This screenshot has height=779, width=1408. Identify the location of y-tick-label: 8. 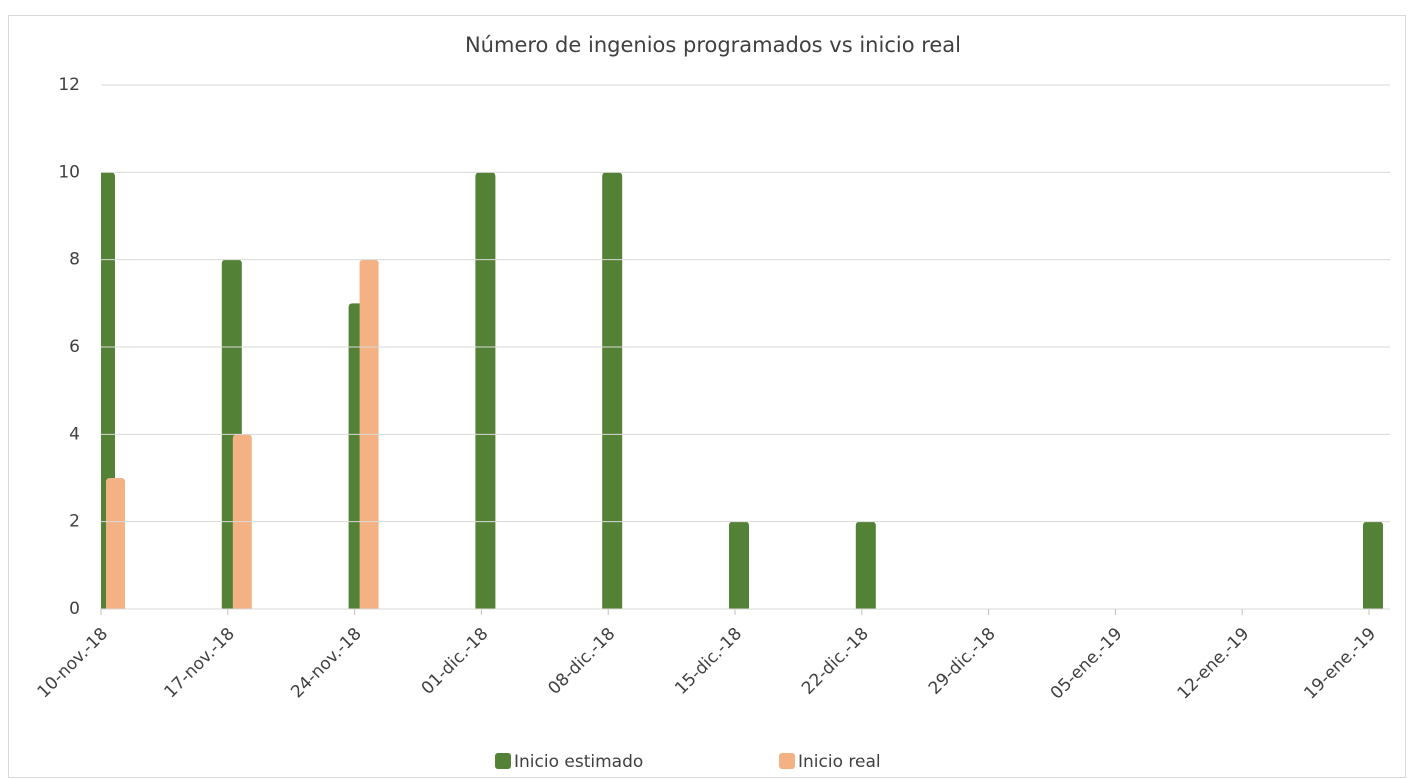
(74, 260).